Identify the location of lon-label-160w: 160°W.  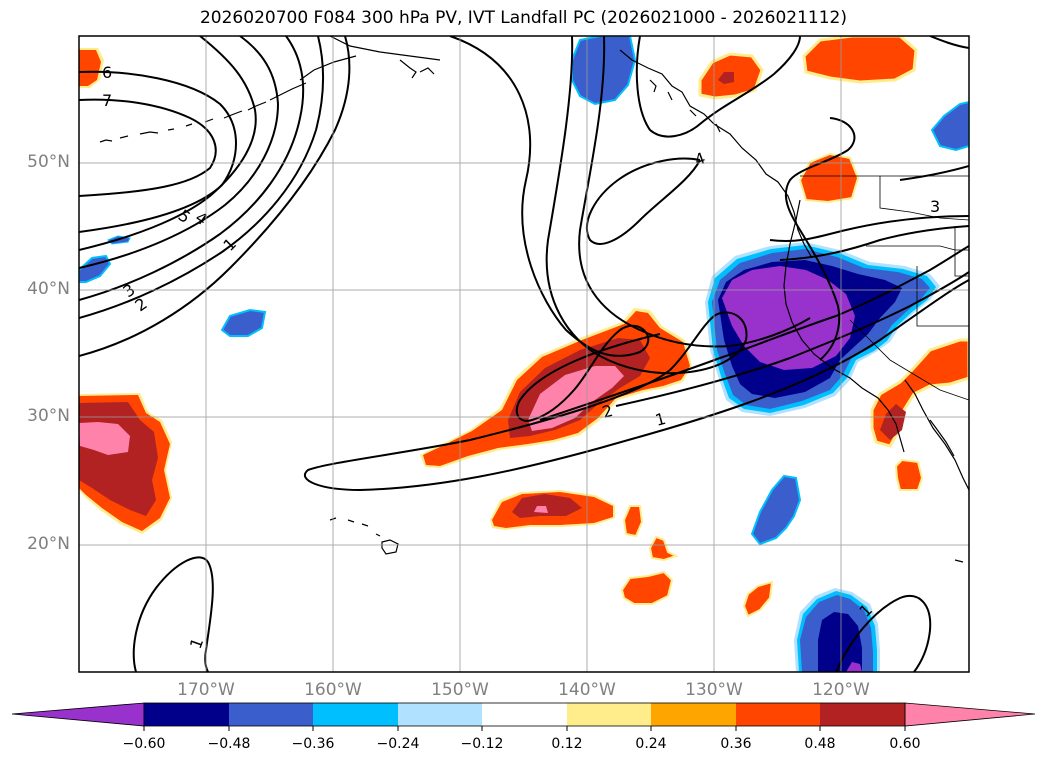
(333, 690).